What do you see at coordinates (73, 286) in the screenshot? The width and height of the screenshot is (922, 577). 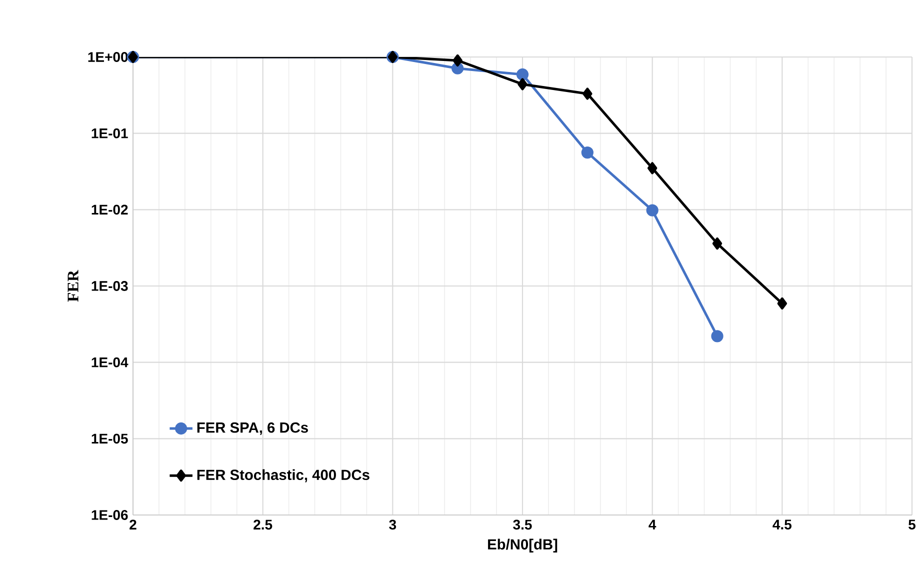 I see `y-axis-title: FER` at bounding box center [73, 286].